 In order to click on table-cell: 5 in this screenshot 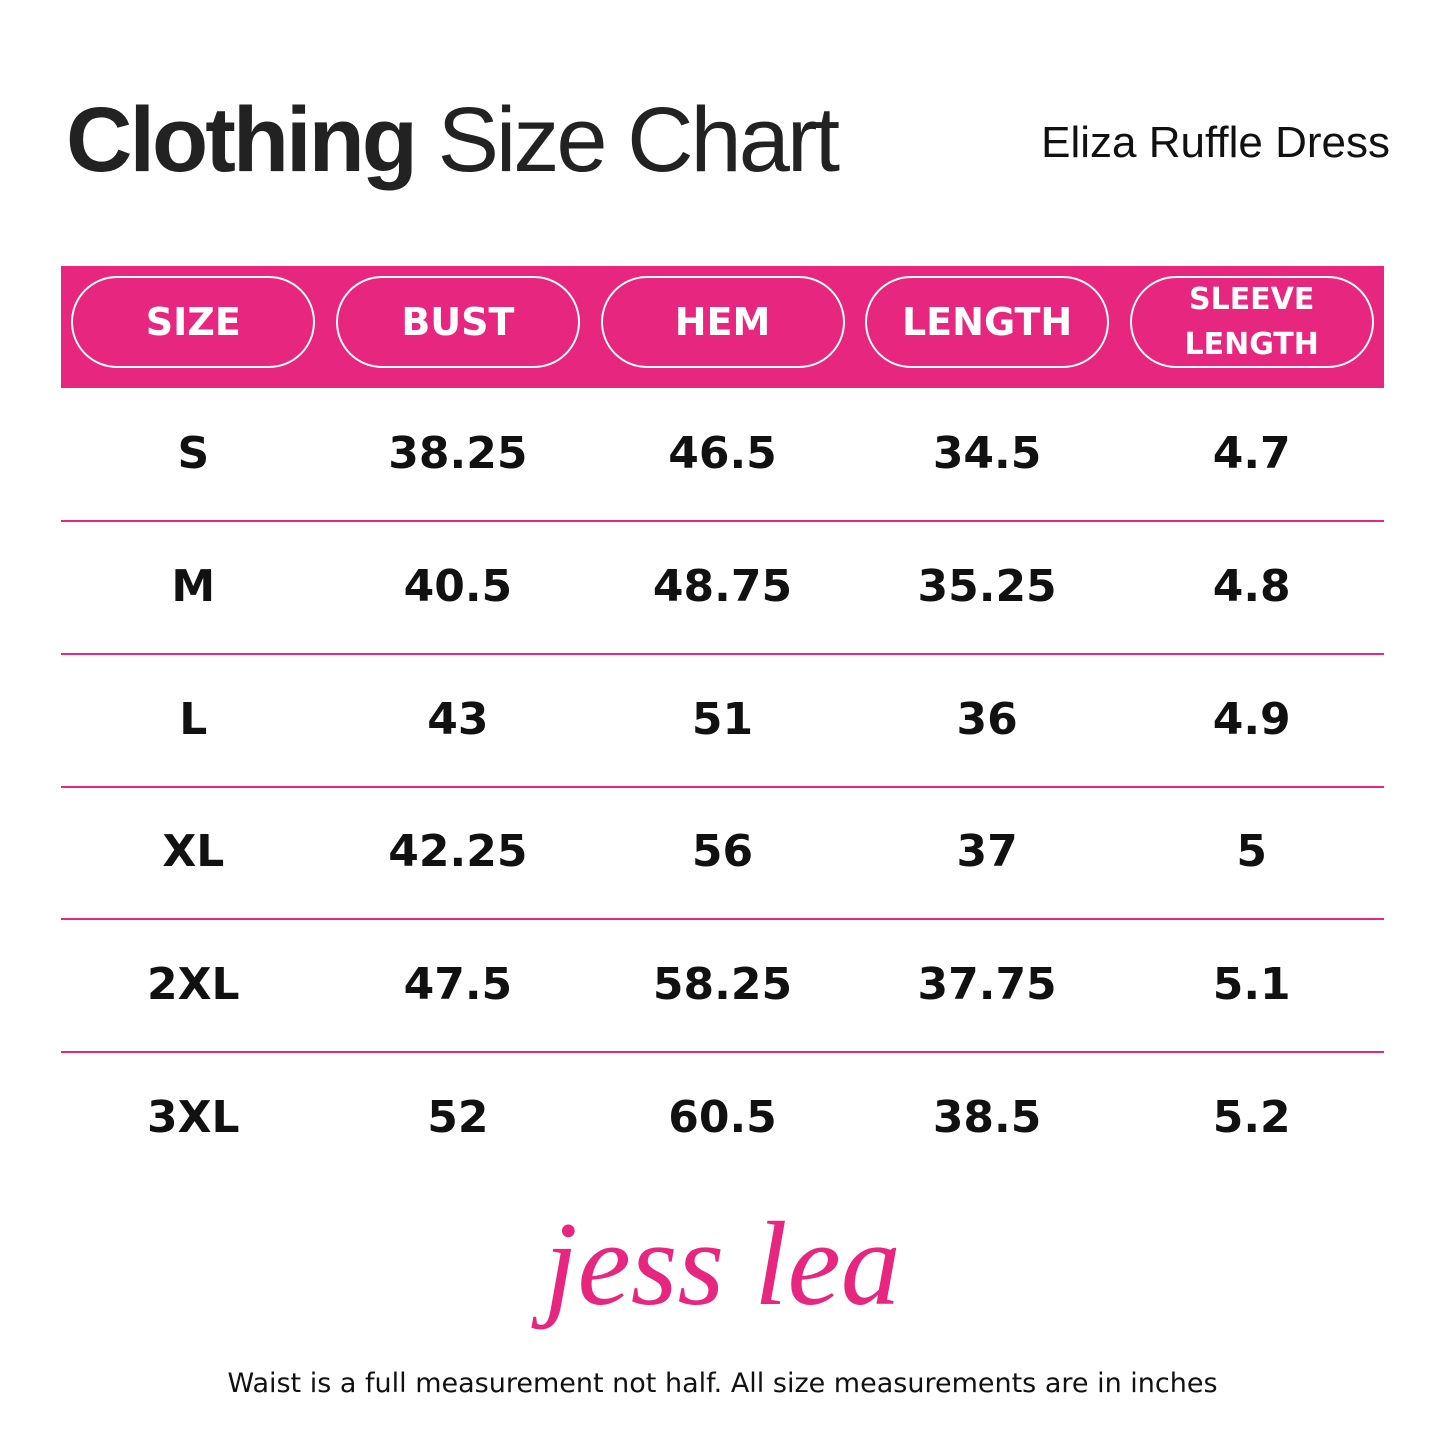, I will do `click(1251, 852)`.